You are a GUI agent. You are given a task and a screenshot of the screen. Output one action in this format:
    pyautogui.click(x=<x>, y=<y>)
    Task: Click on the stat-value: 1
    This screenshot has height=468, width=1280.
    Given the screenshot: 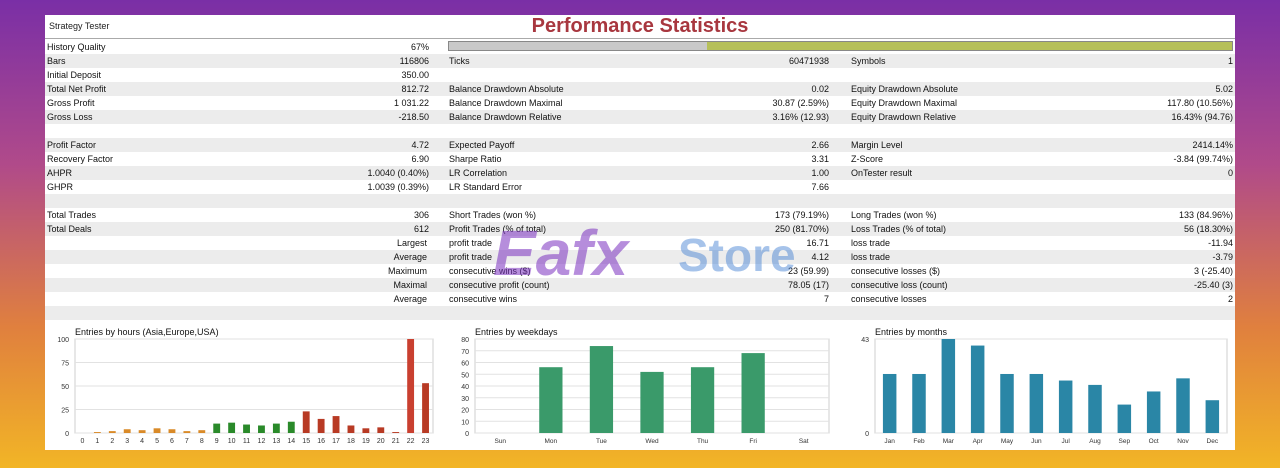 What is the action you would take?
    pyautogui.click(x=1230, y=61)
    